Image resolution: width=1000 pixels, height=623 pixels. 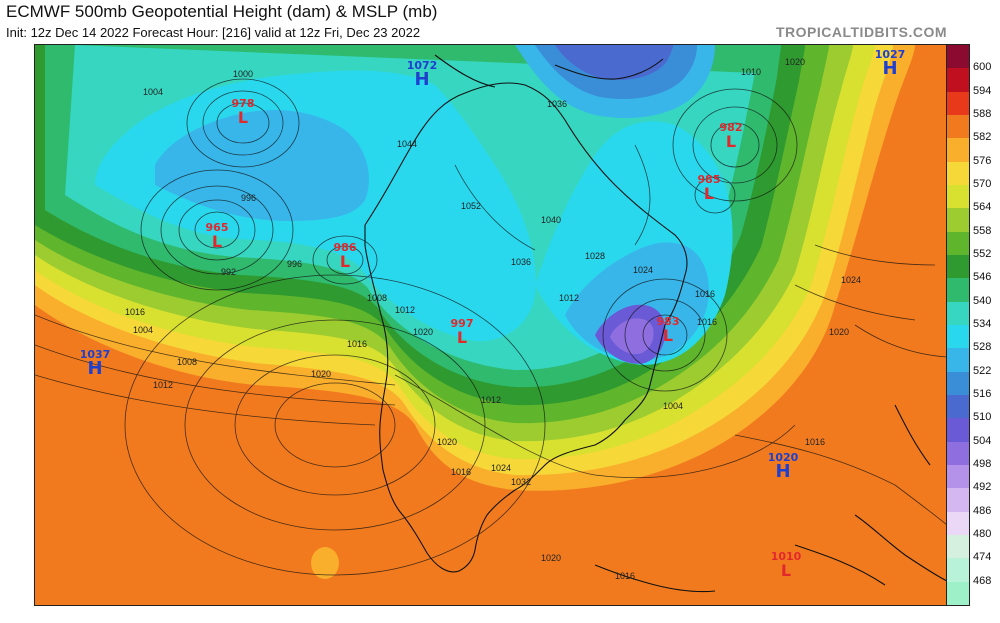 I want to click on center-low-983: 983 L, so click(x=668, y=330).